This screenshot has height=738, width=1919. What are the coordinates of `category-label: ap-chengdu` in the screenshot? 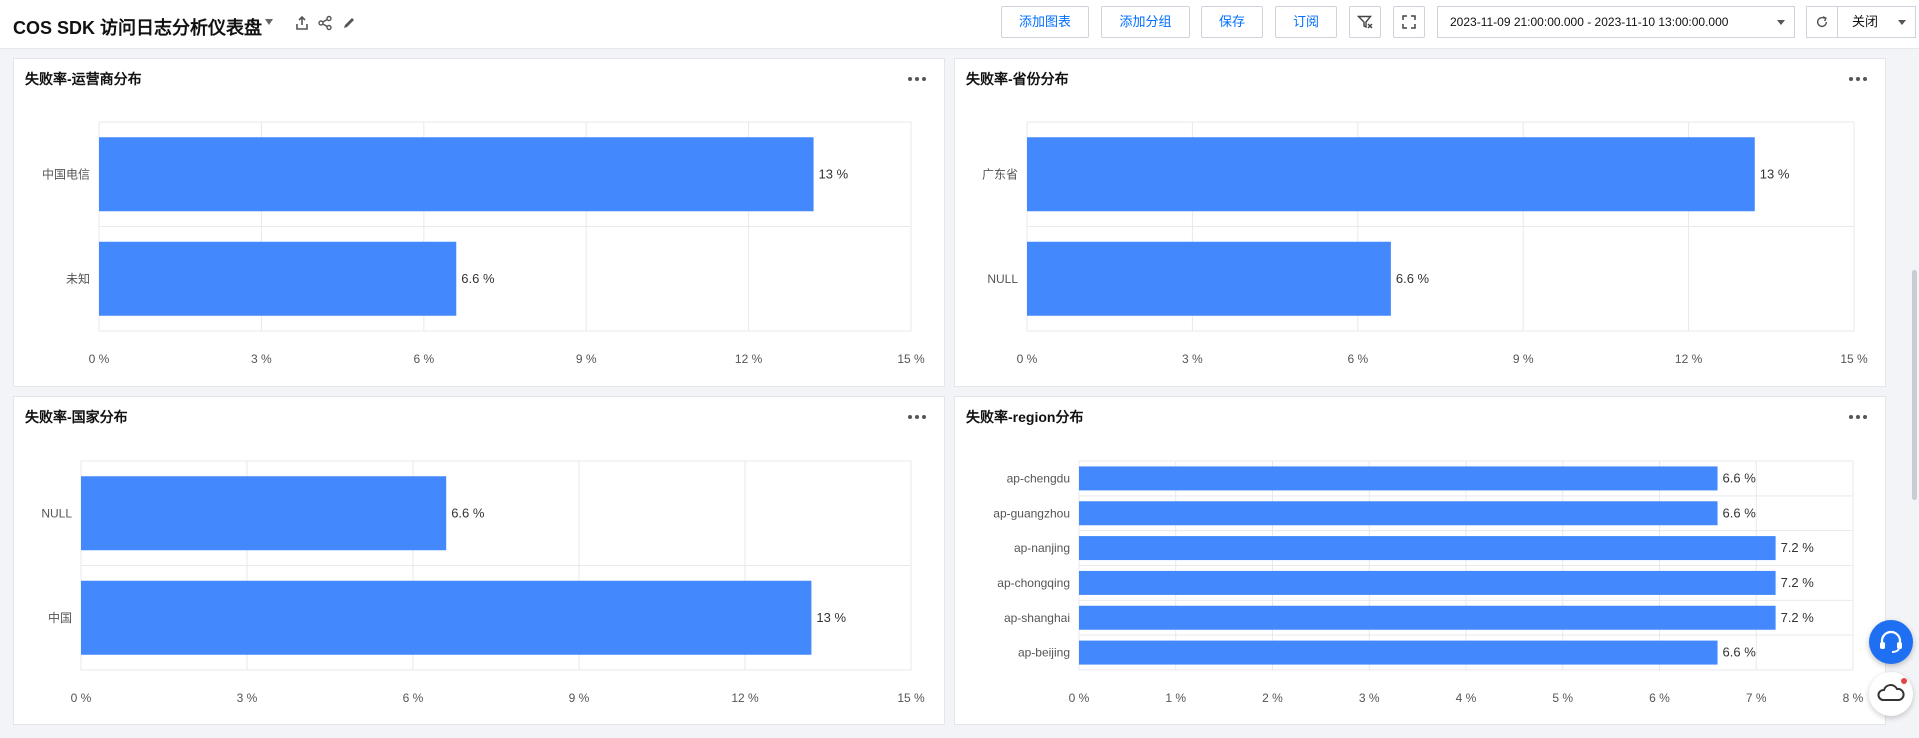 It's located at (1038, 478).